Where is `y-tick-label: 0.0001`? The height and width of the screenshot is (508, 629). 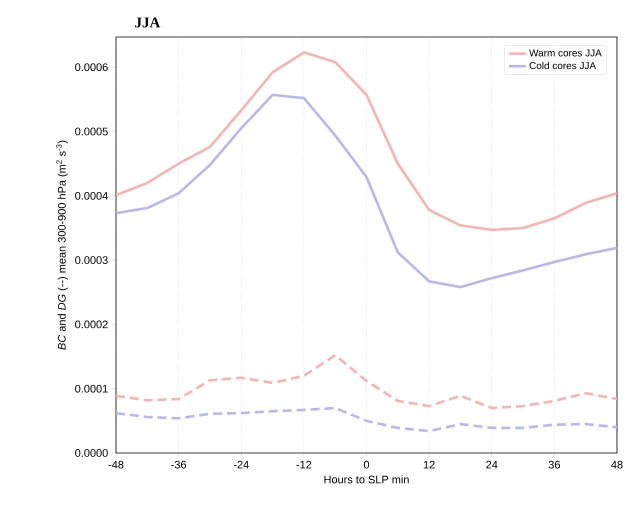
y-tick-label: 0.0001 is located at coordinates (91, 388).